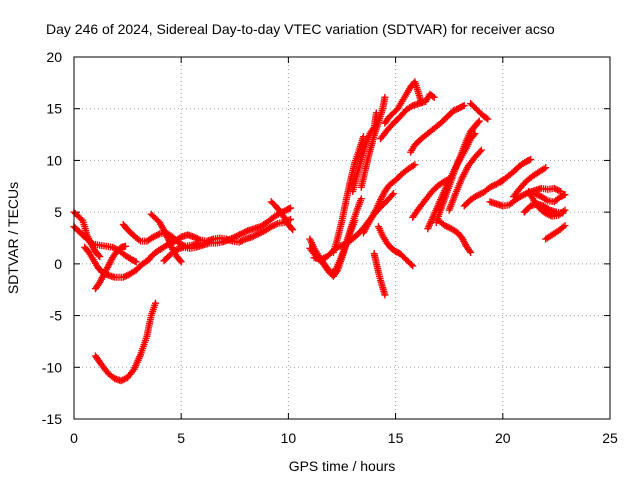 Image resolution: width=640 pixels, height=480 pixels. What do you see at coordinates (74, 438) in the screenshot?
I see `x-tick-label: 0` at bounding box center [74, 438].